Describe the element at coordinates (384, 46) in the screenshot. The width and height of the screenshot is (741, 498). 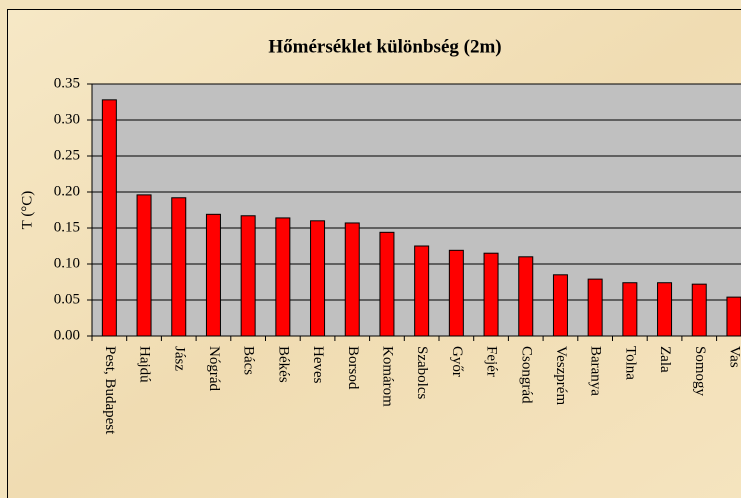
I see `chart-title: Hőmérséklet különbség (2m)` at that location.